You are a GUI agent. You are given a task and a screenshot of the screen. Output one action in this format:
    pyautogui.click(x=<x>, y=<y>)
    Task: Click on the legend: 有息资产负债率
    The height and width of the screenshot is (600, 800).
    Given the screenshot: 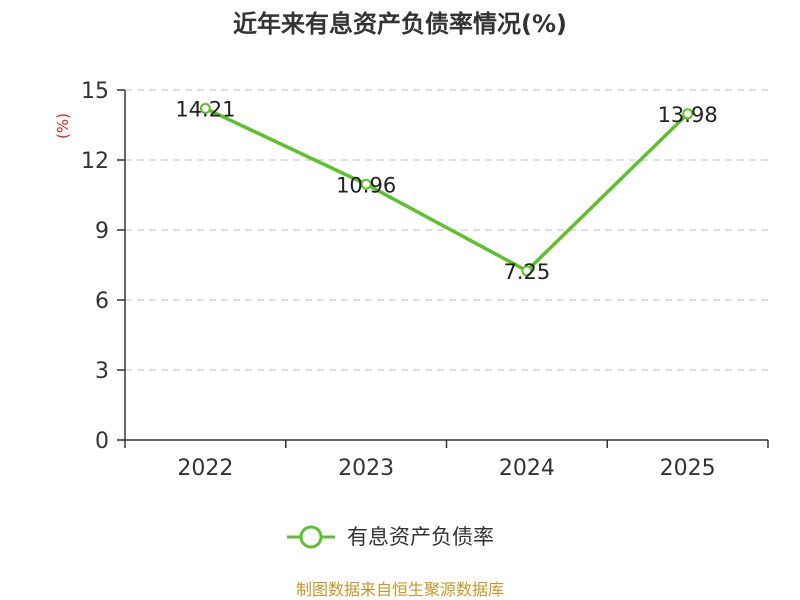 What is the action you would take?
    pyautogui.click(x=390, y=537)
    